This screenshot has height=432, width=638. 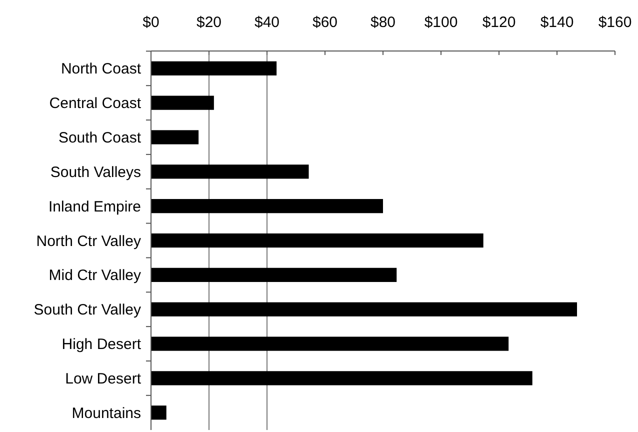 I want to click on y-tick-label: High Desert, so click(x=102, y=345).